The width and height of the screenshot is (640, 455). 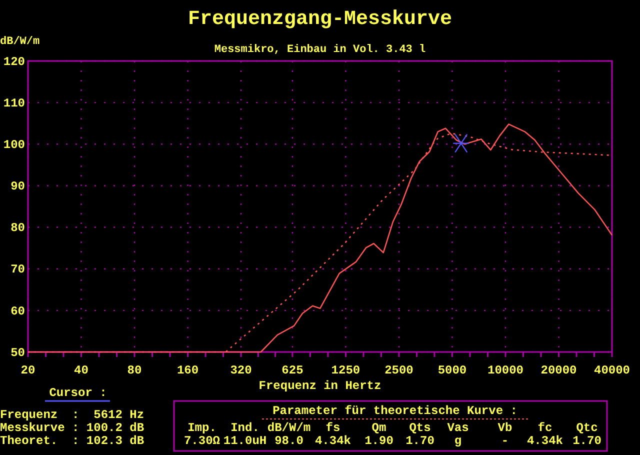 I want to click on x-tick-label: 625, so click(x=293, y=371).